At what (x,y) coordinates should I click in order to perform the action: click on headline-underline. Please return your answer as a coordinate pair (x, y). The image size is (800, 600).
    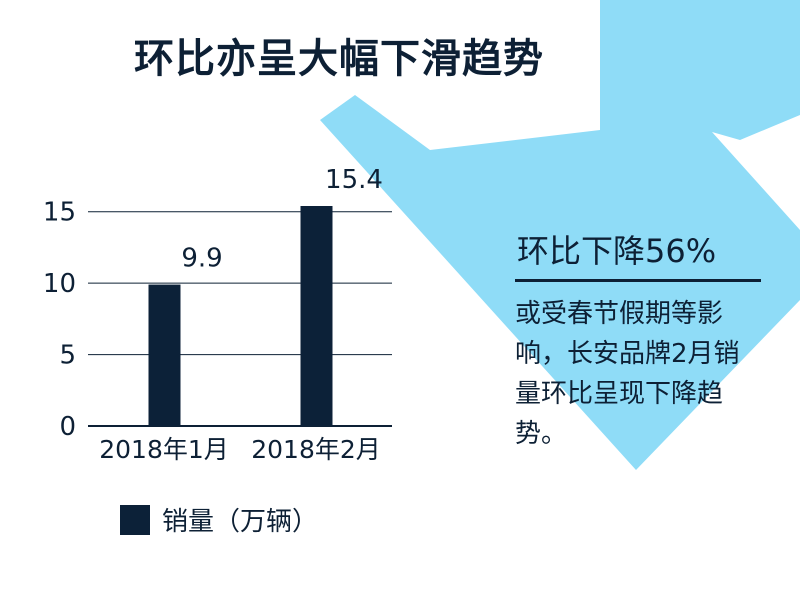
    Looking at the image, I should click on (638, 280).